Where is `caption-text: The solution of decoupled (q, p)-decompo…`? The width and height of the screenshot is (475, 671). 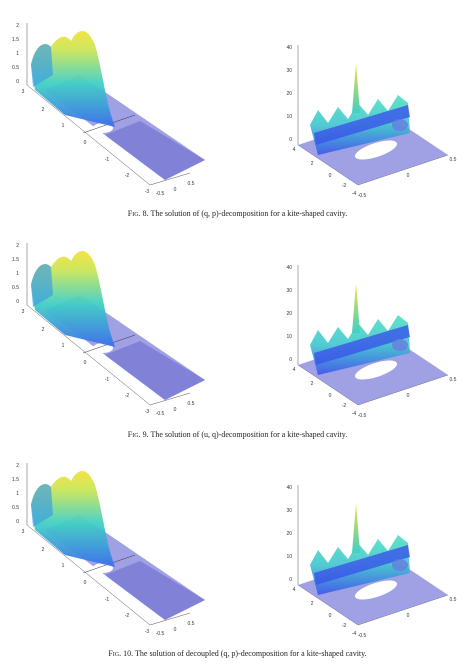 caption-text: The solution of decoupled (q, p)-decompo… is located at coordinates (251, 653).